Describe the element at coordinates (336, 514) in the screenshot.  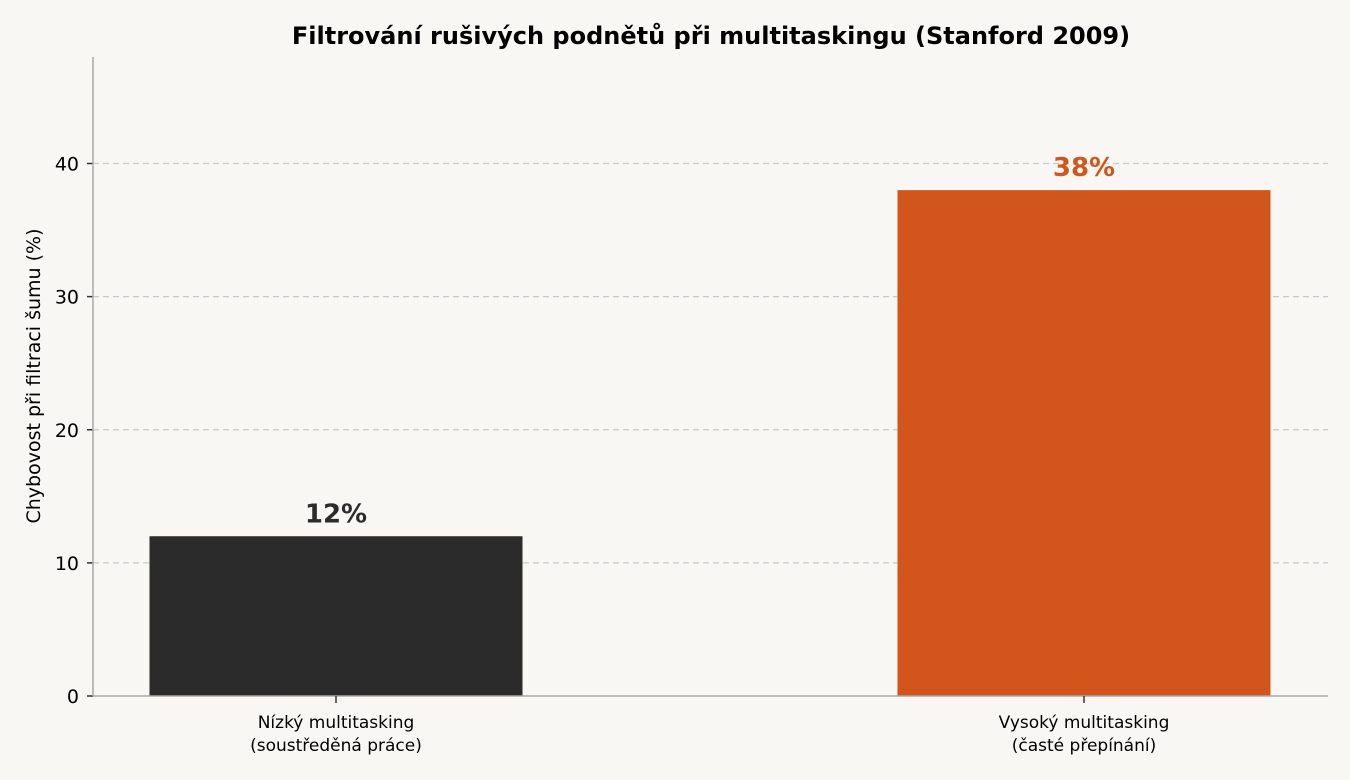
I see `data-label: 12%` at that location.